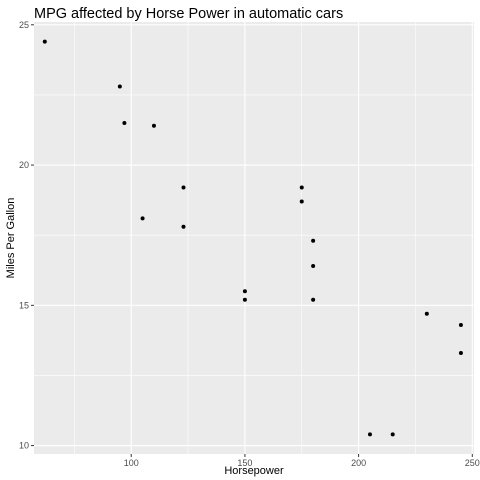 Image resolution: width=480 pixels, height=480 pixels. I want to click on x-tick-label: 200, so click(358, 463).